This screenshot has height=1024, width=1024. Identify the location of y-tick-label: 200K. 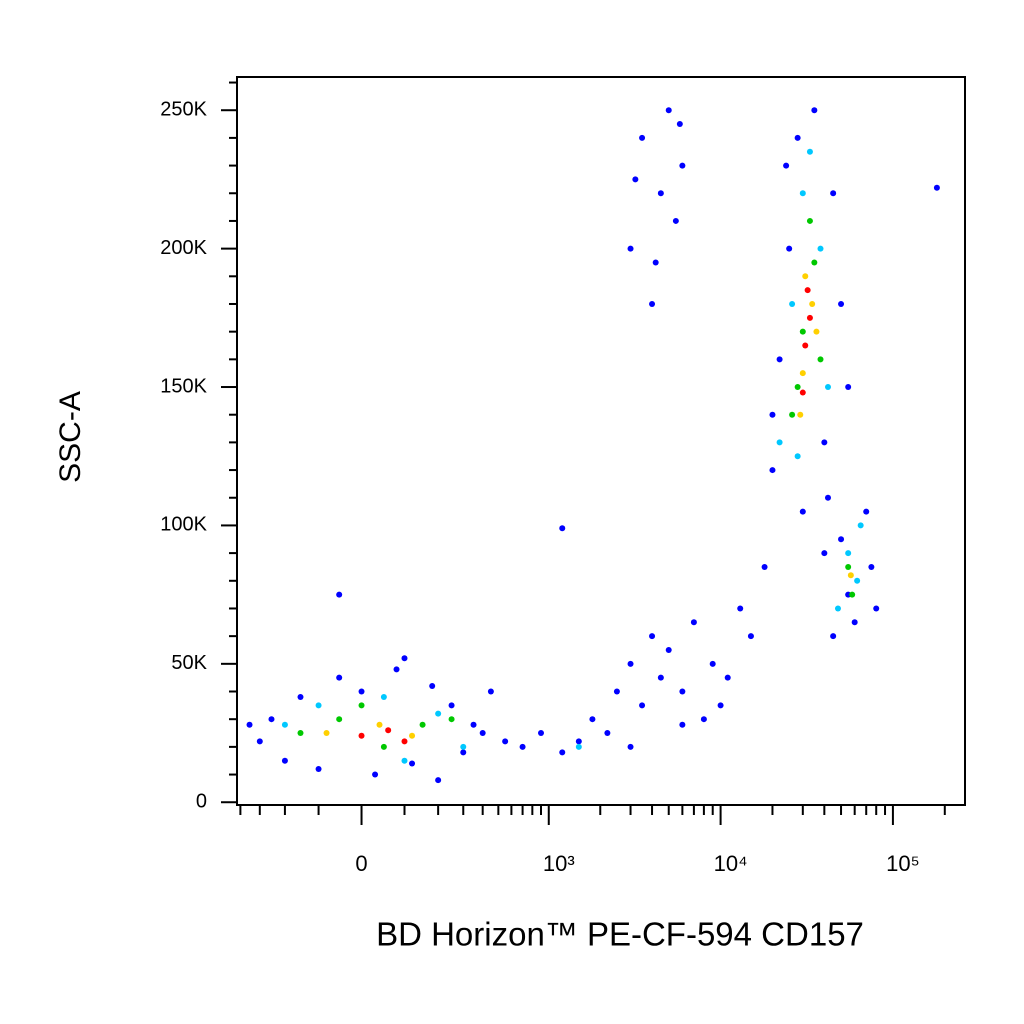
(183, 248).